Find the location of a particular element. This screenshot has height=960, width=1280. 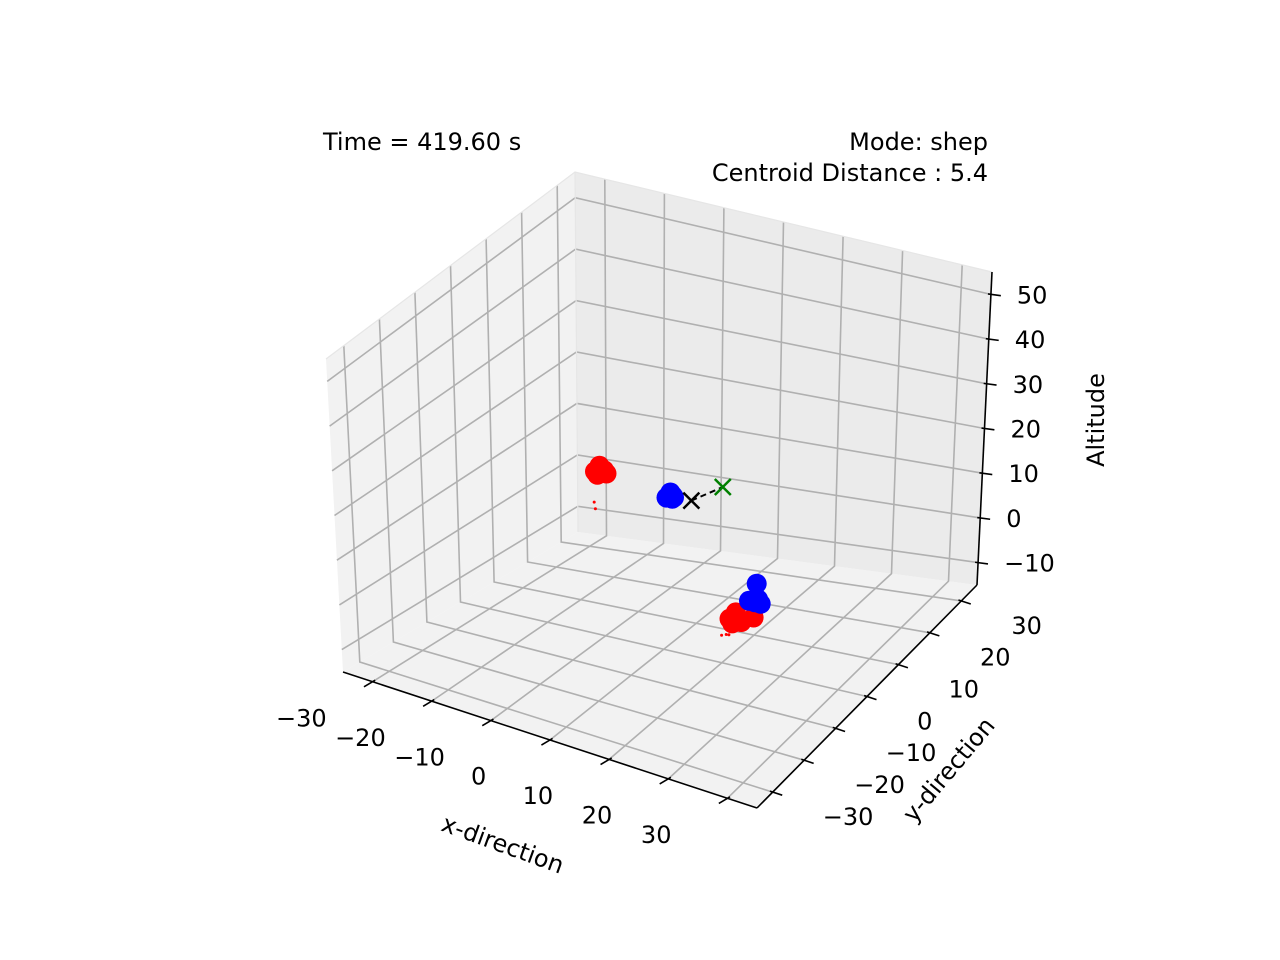

x-tick-label: −20 is located at coordinates (360, 738).